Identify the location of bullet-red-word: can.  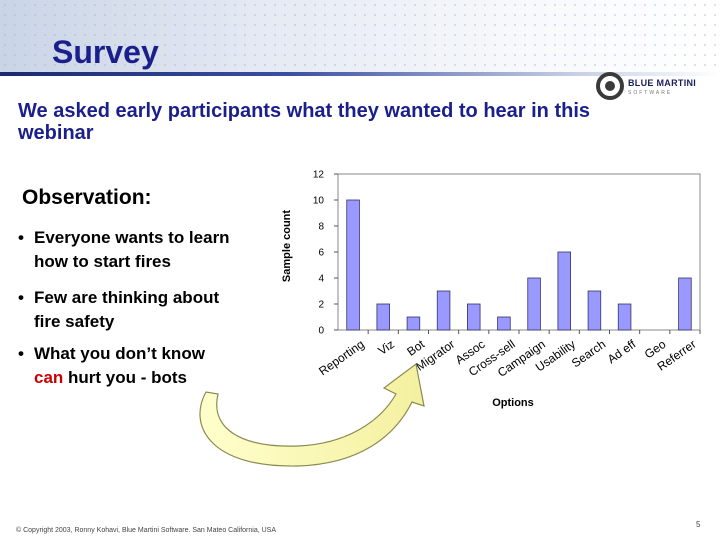
(49, 377).